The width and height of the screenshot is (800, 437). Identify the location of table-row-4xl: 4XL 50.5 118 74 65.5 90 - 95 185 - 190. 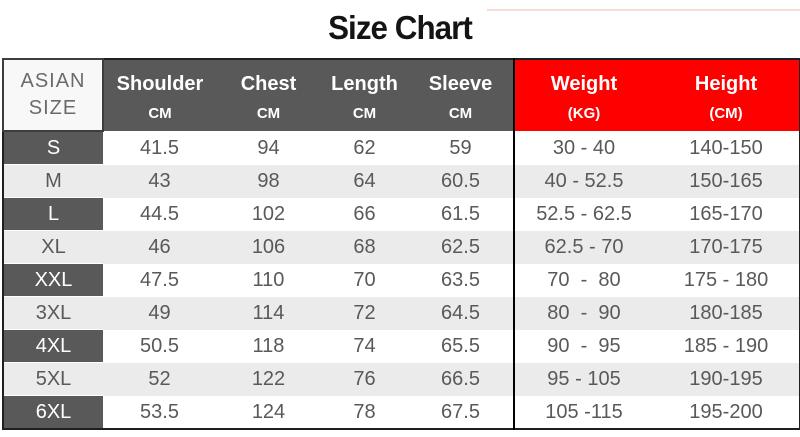
(401, 346).